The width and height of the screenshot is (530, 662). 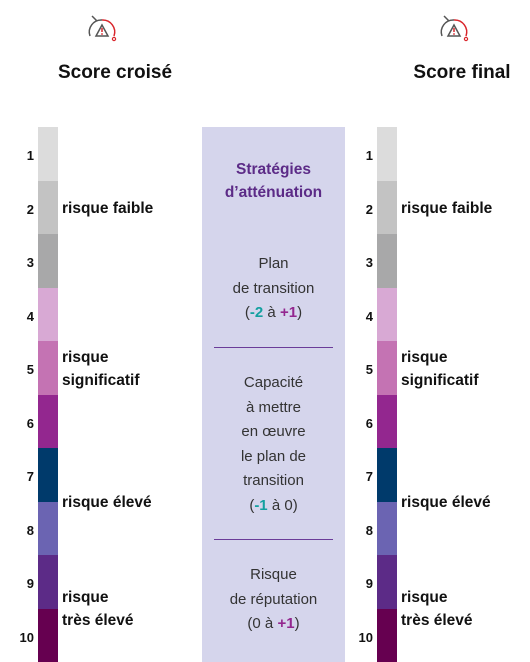 What do you see at coordinates (273, 169) in the screenshot?
I see `panel-title: Stratégies` at bounding box center [273, 169].